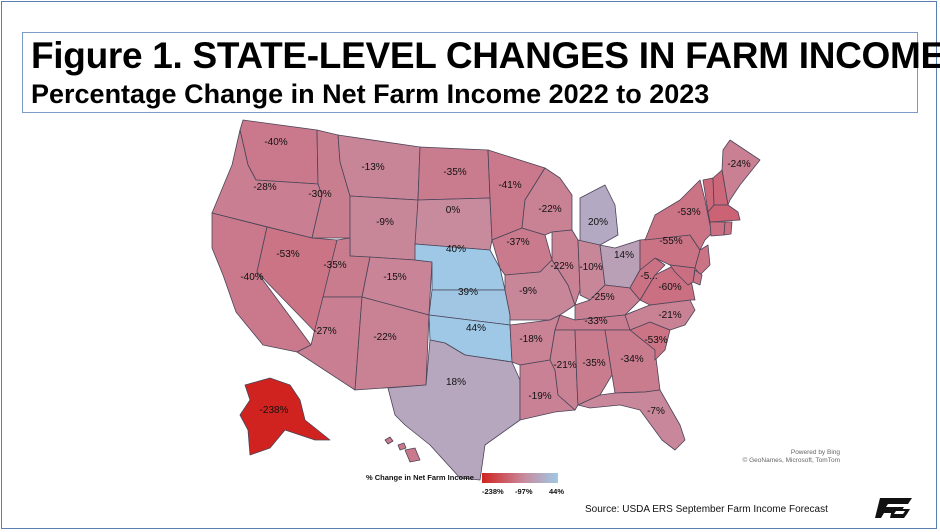 This screenshot has height=532, width=940. Describe the element at coordinates (493, 491) in the screenshot. I see `legend-tick-min: -238%` at that location.